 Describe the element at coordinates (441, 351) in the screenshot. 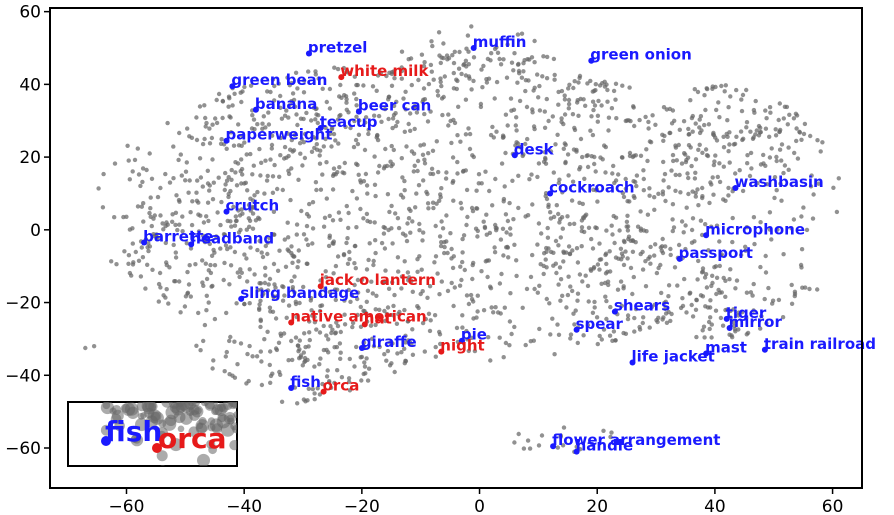

I see `point-marker-night` at that location.